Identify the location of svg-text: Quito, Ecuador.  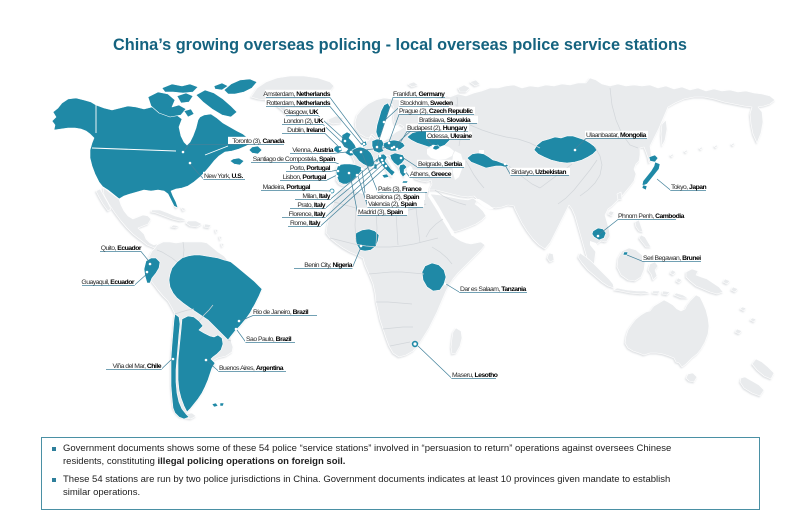
(121, 248).